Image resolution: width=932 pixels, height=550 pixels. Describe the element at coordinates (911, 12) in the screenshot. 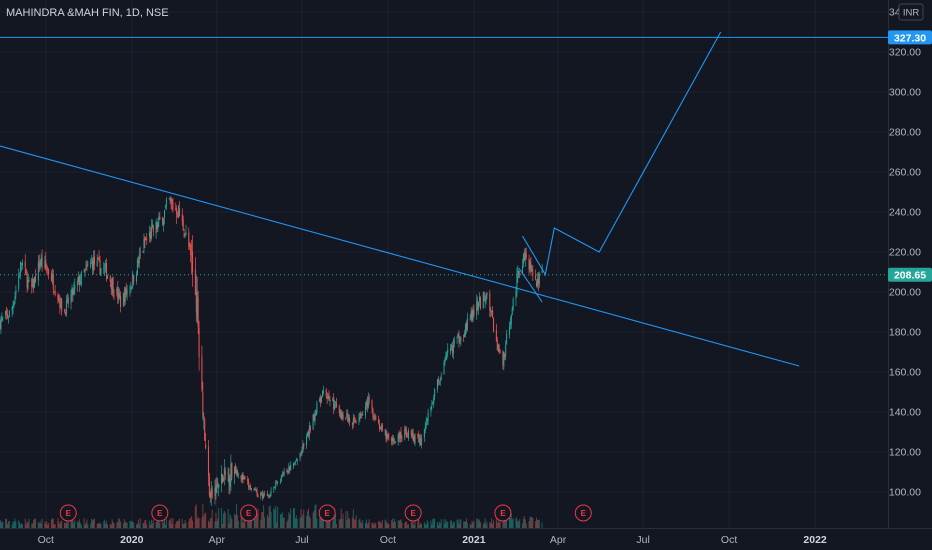

I see `currency-badge: INR` at that location.